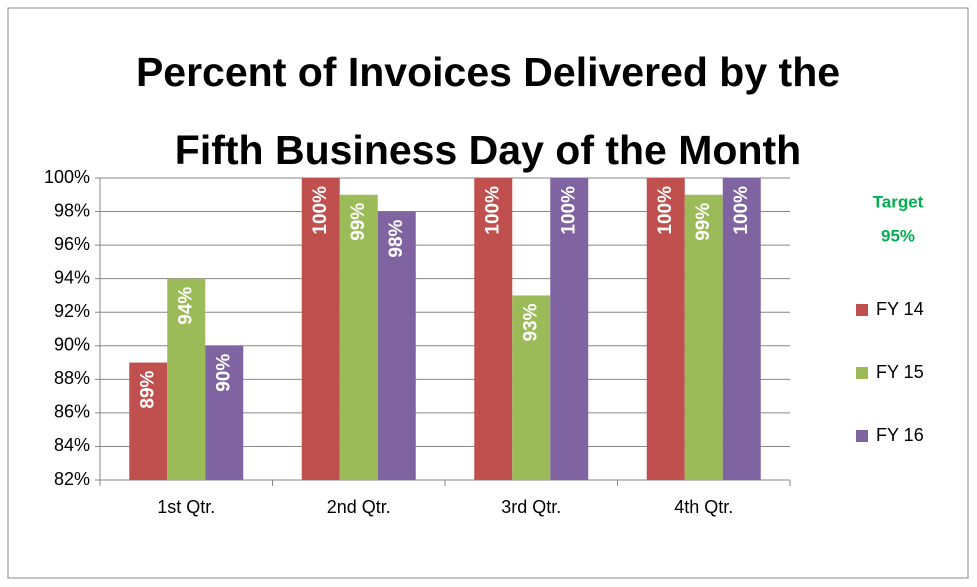 The image size is (977, 587). What do you see at coordinates (72, 445) in the screenshot?
I see `y-tick-label: 84%` at bounding box center [72, 445].